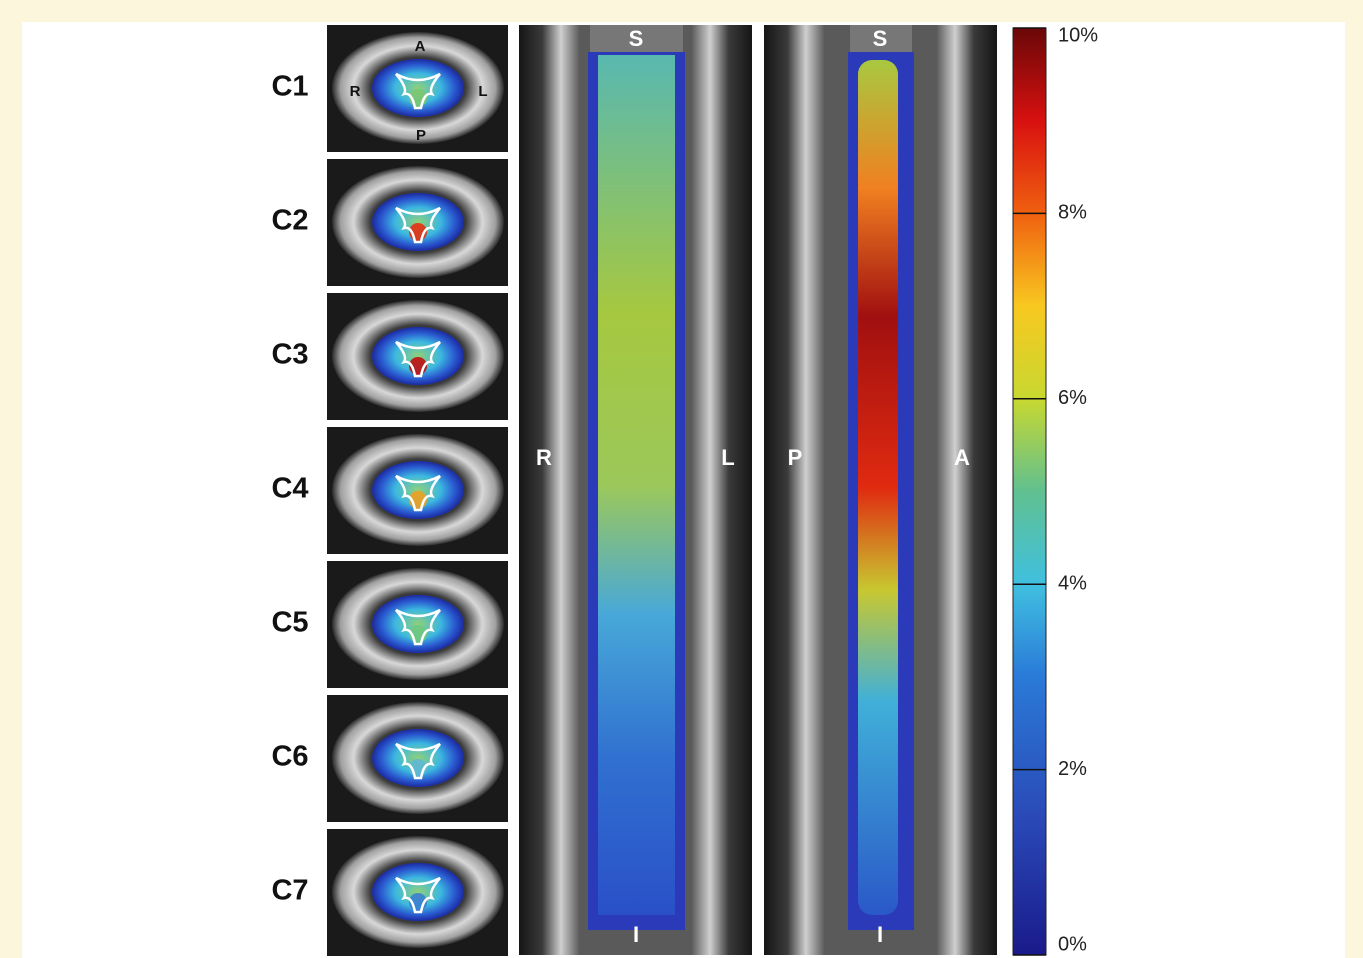  I want to click on orientation-label: P, so click(421, 135).